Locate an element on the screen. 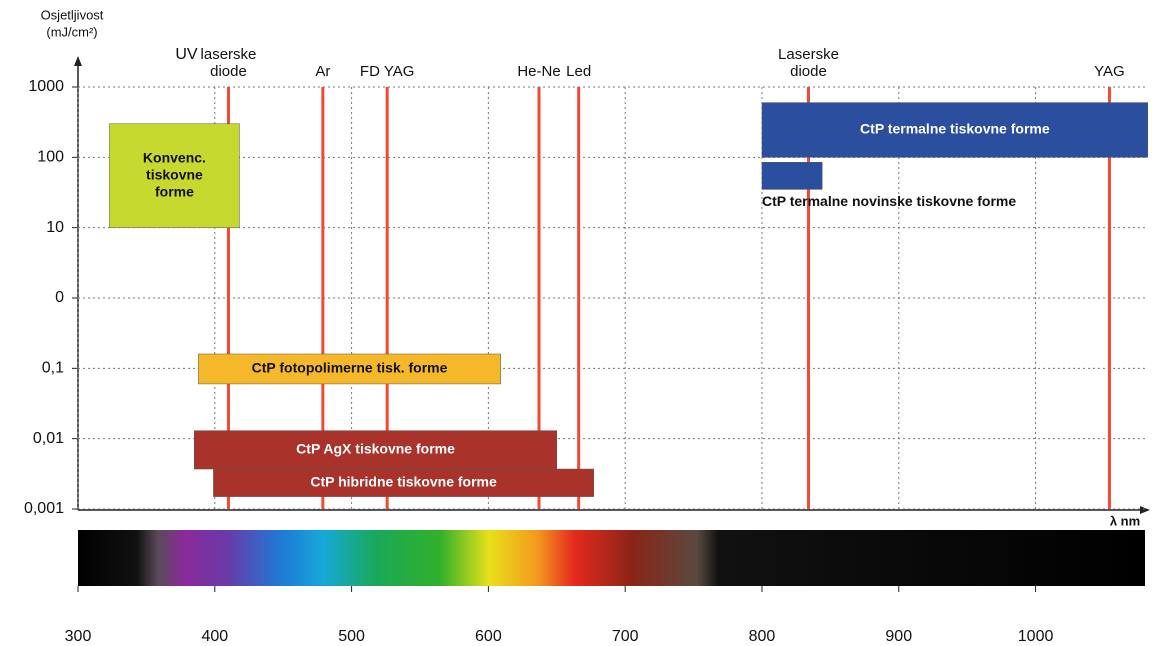 Image resolution: width=1152 pixels, height=646 pixels. x-tick-label: 500 is located at coordinates (351, 636).